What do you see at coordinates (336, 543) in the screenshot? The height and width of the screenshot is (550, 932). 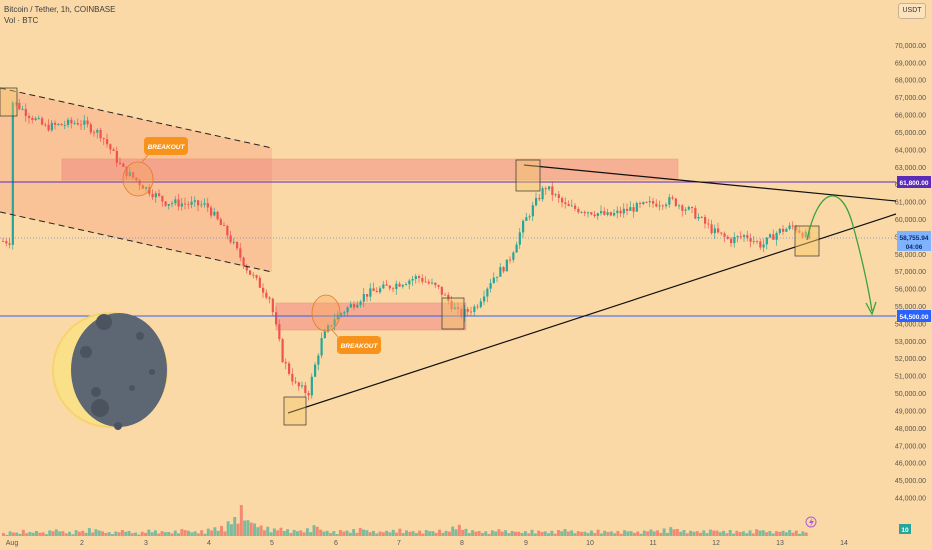 I see `time-tick-label: 6` at bounding box center [336, 543].